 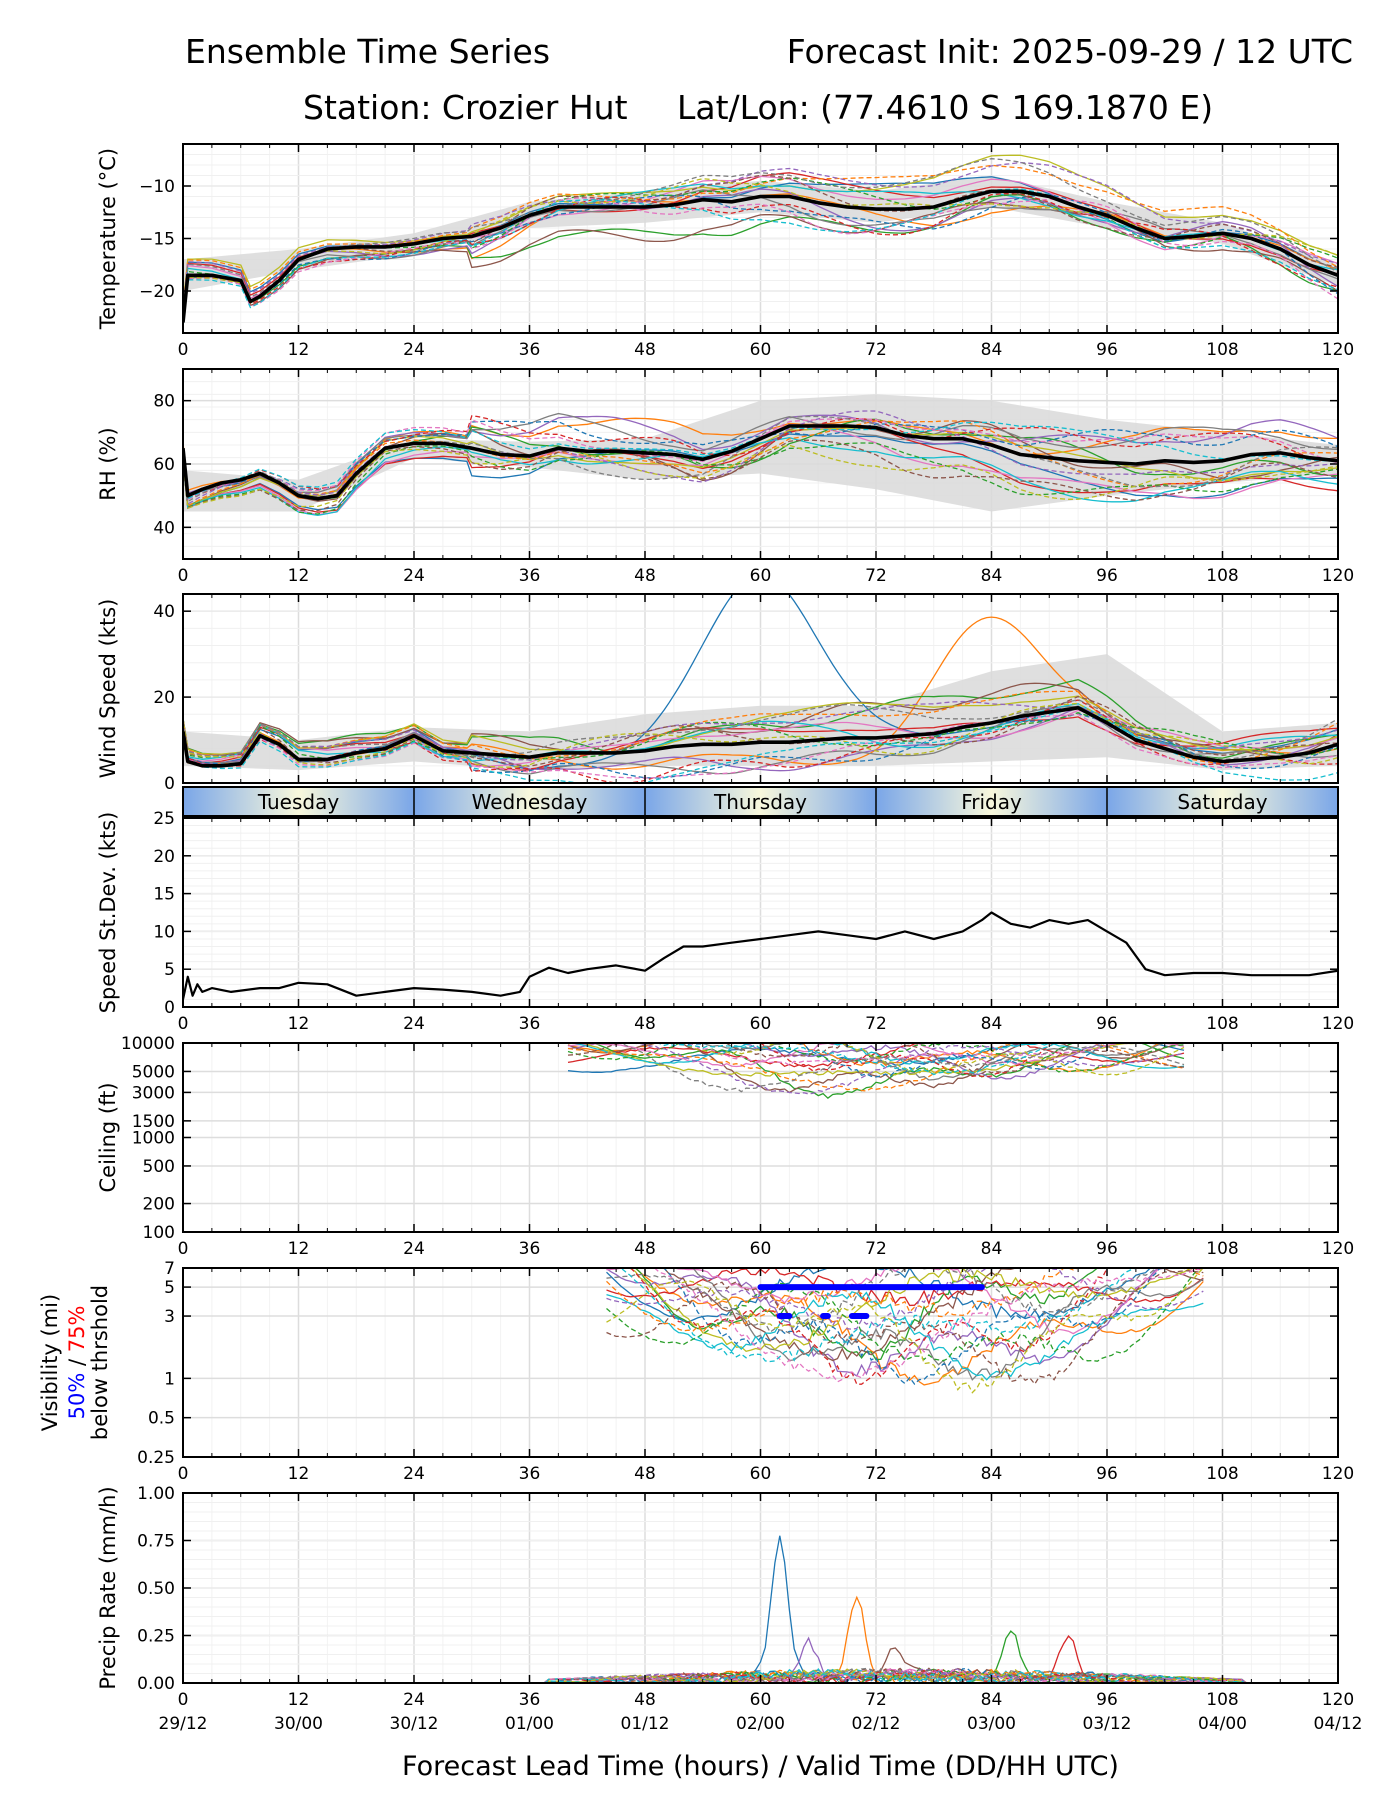 I want to click on valid-time-label: 29/12, so click(x=183, y=1724).